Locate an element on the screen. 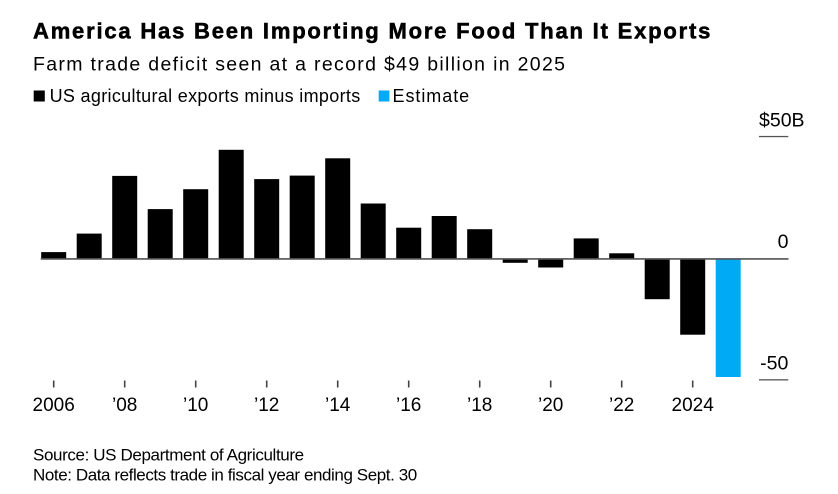  svg-text: ’18 is located at coordinates (479, 405).